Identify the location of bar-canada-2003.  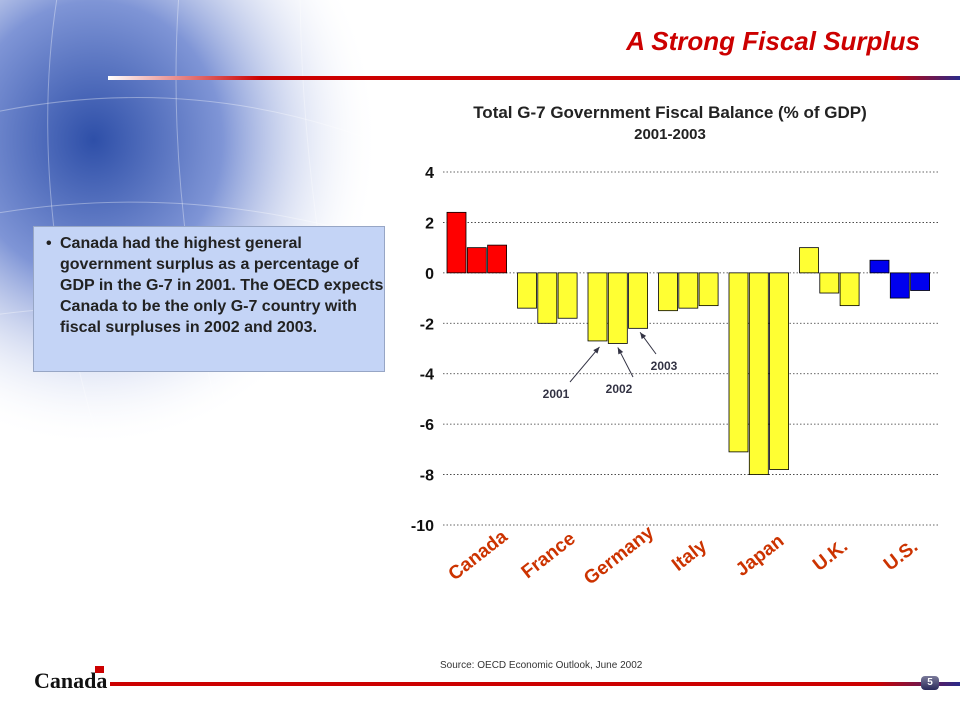
(497, 259).